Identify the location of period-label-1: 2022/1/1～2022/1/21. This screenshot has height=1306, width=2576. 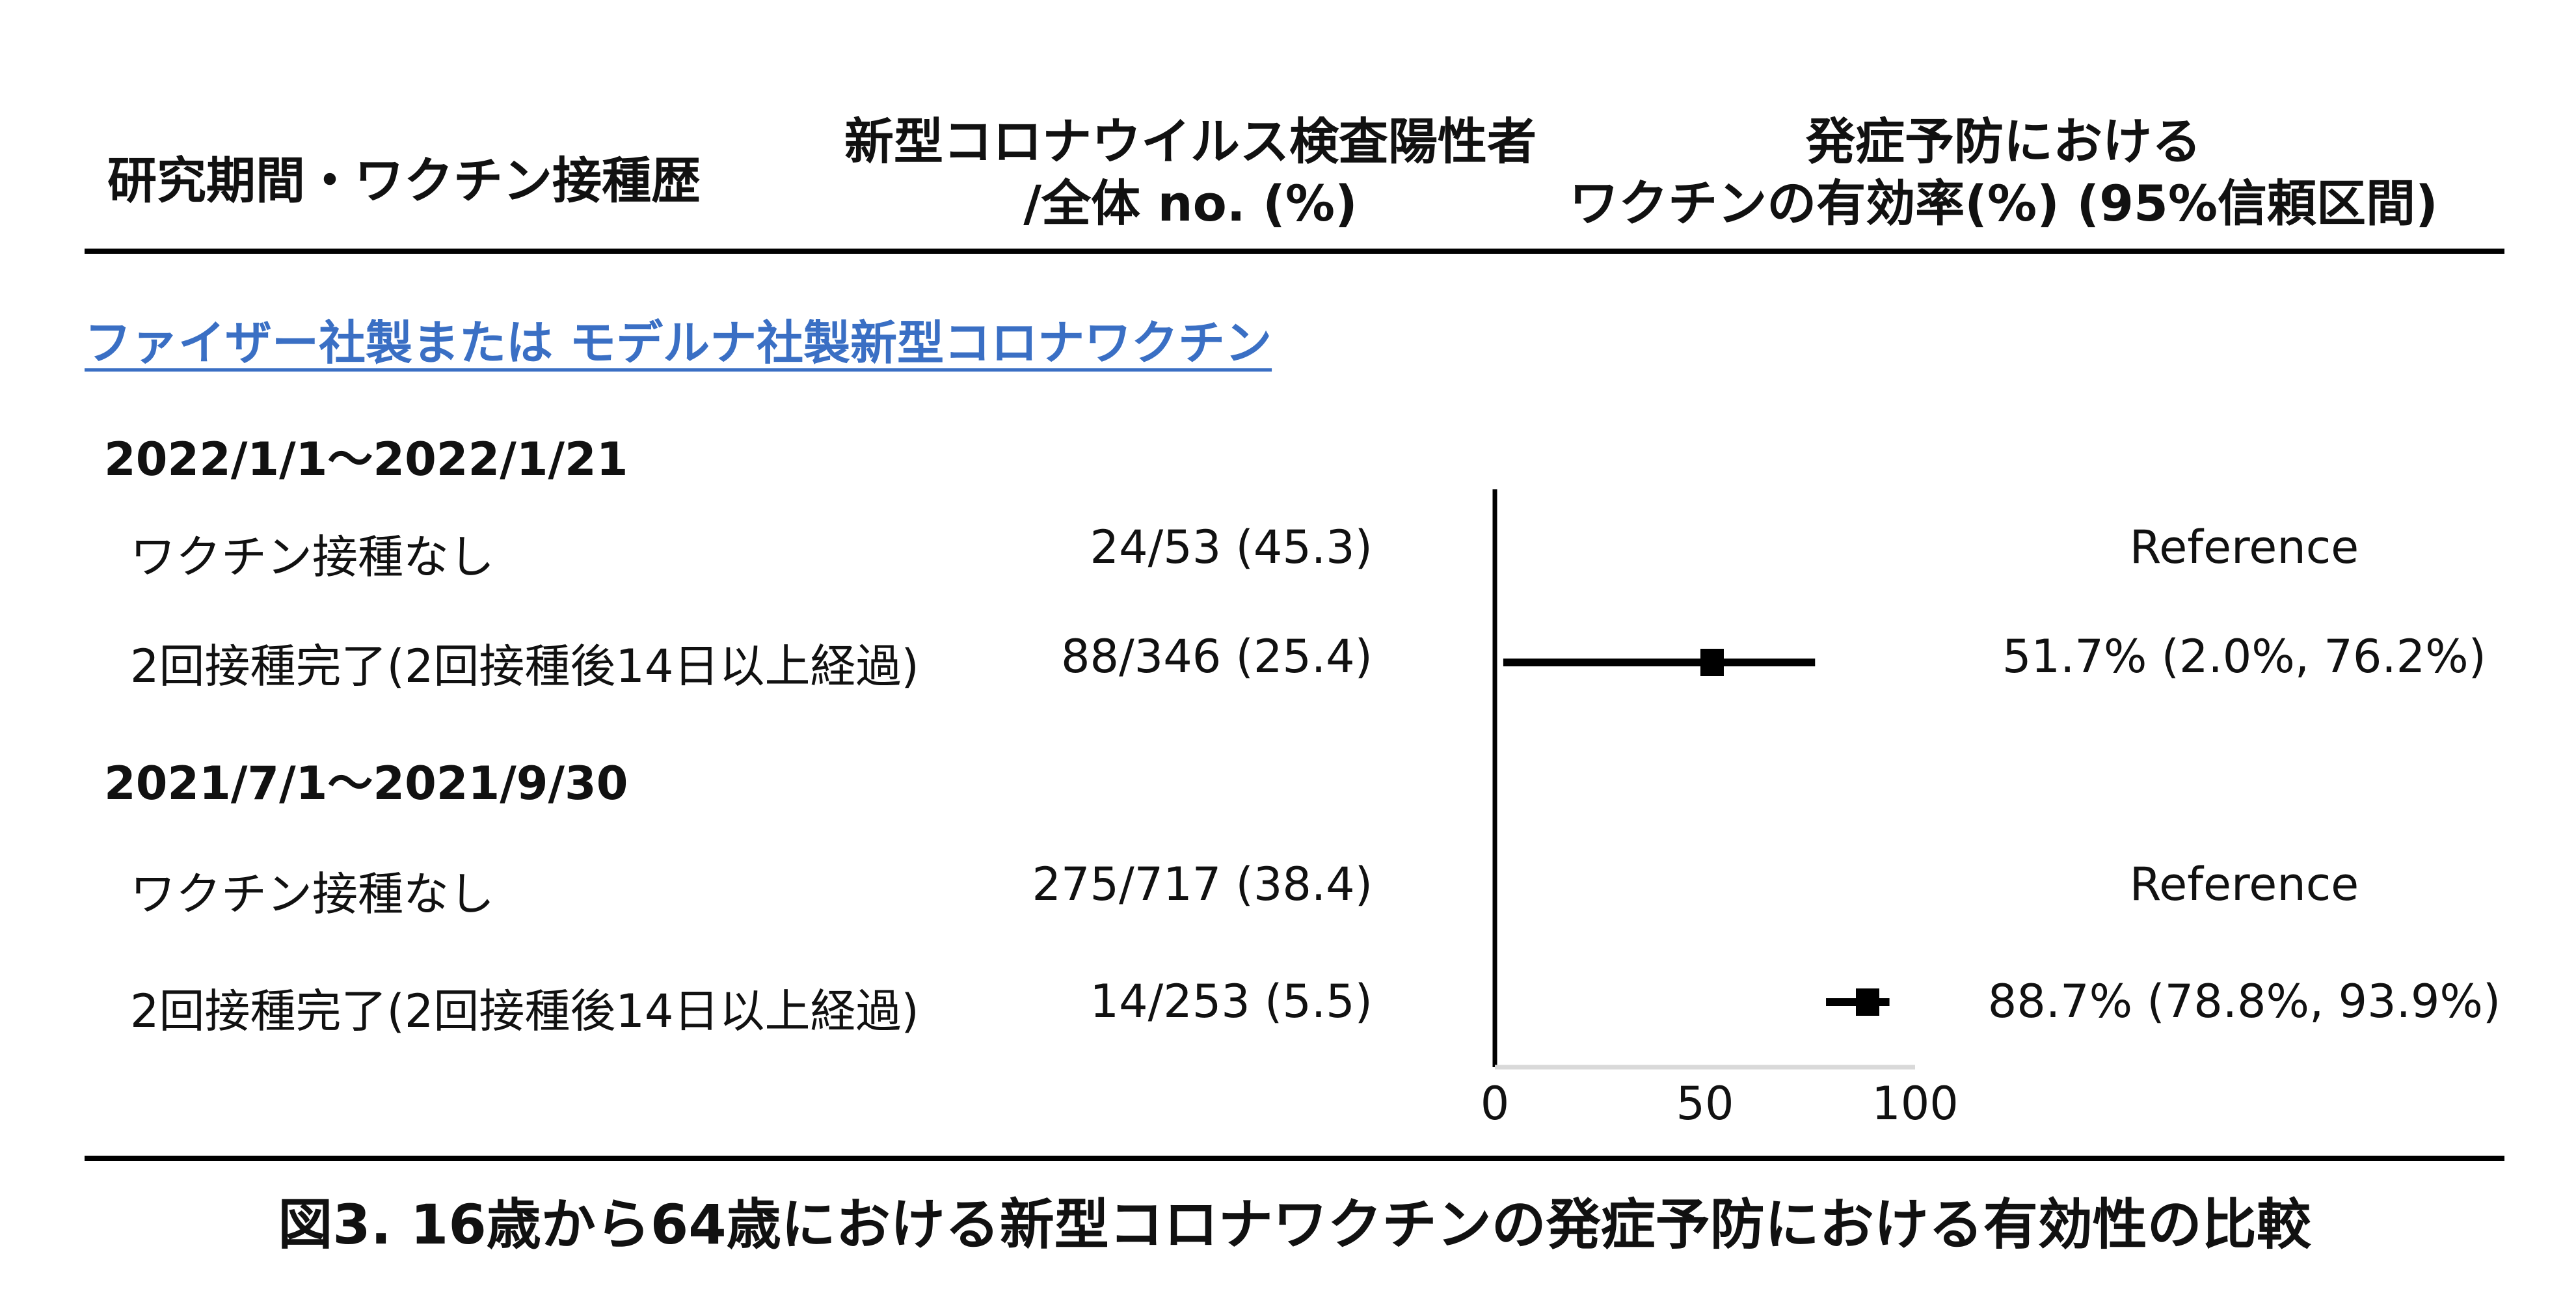
(366, 459).